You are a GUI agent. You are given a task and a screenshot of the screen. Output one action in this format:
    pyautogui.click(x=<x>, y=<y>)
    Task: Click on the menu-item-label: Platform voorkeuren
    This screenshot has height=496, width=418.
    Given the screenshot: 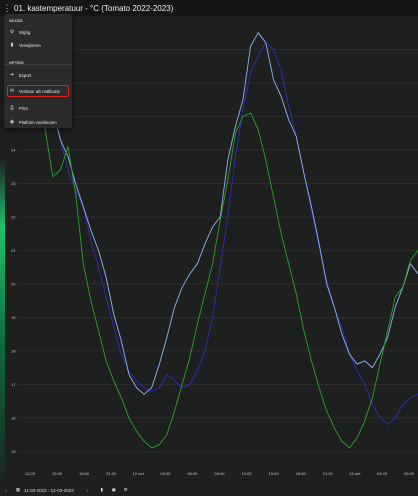 What is the action you would take?
    pyautogui.click(x=38, y=122)
    